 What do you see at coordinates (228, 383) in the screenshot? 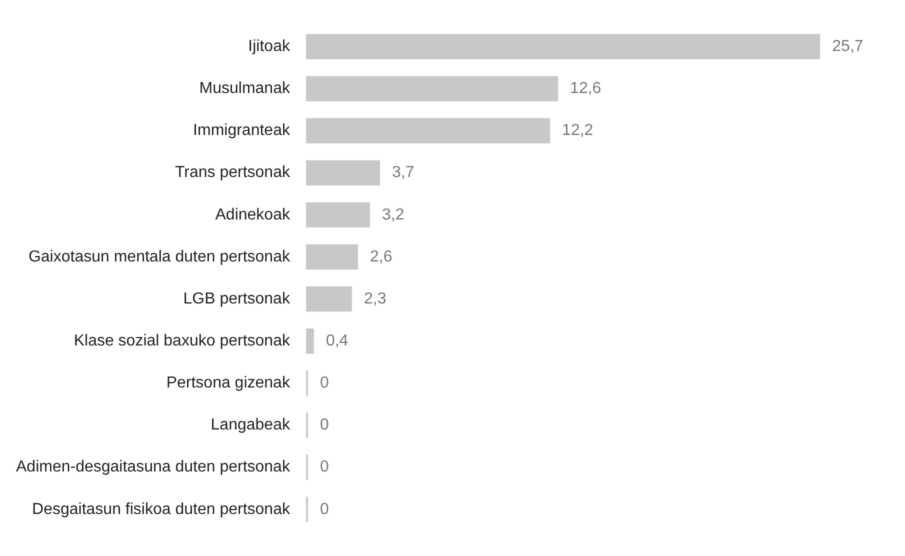
I see `y-tick-label: Pertsona gizenak` at bounding box center [228, 383].